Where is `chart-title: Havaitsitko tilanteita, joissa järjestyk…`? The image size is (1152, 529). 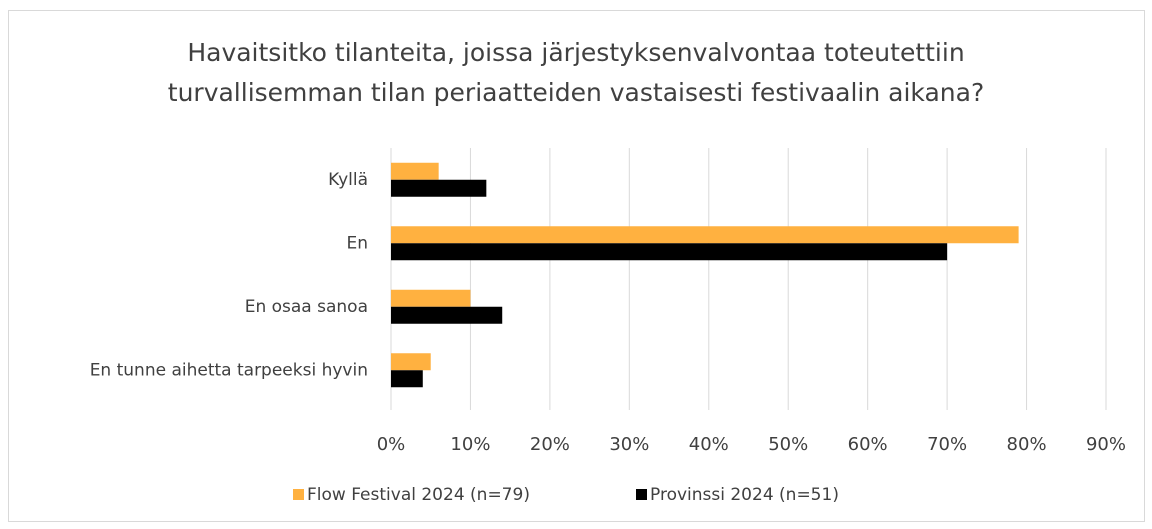
chart-title: Havaitsitko tilanteita, joissa järjestyk… is located at coordinates (575, 52).